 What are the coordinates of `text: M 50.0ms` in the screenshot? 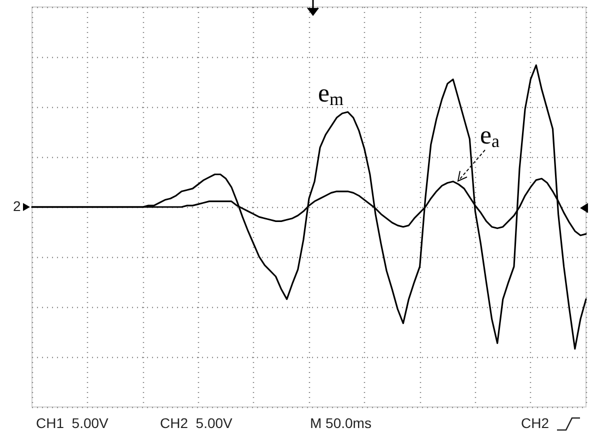 It's located at (341, 423).